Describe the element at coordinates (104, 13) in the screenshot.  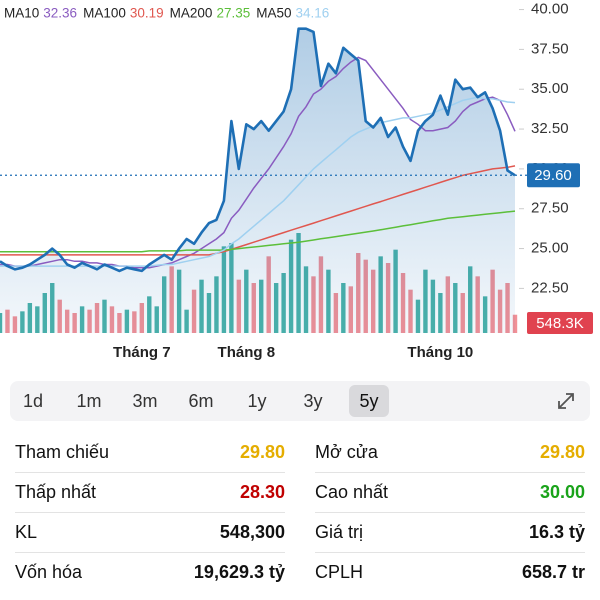
I see `legend-name: MA100` at that location.